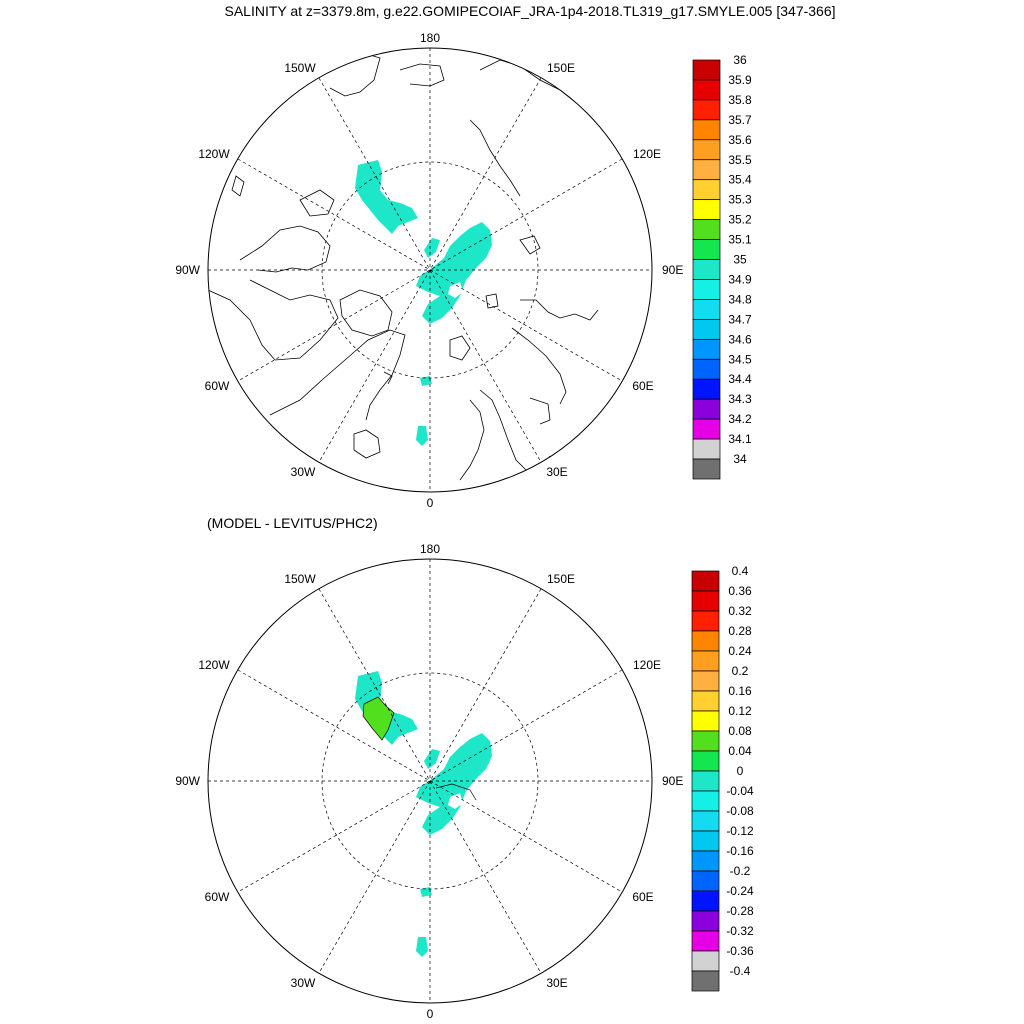  I want to click on top-eurasian-basin-patch, so click(454, 273).